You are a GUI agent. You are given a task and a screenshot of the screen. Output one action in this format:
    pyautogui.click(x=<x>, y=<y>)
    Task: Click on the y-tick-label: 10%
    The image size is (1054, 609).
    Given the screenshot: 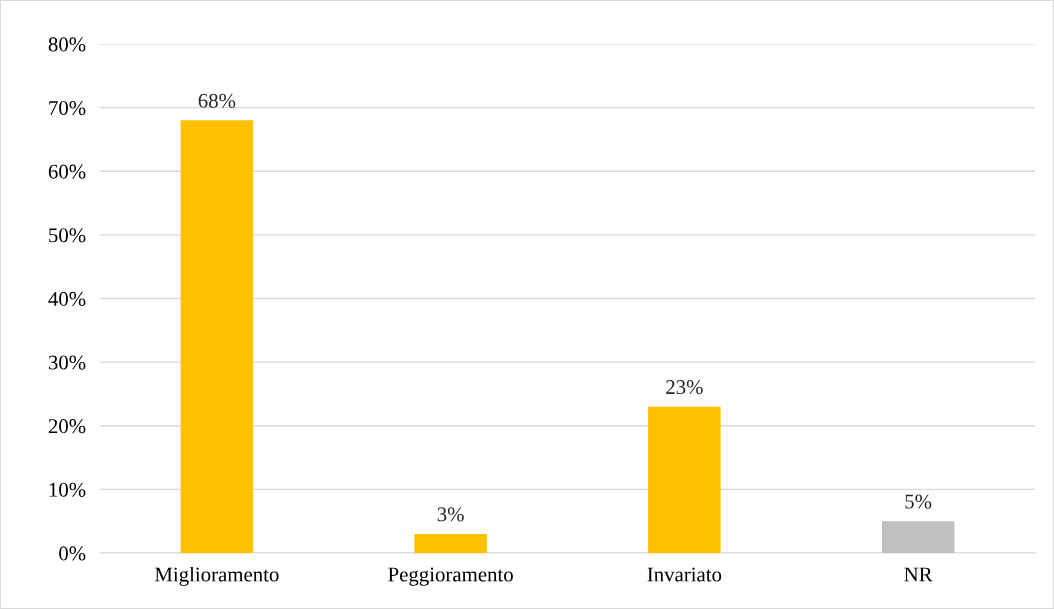 What is the action you would take?
    pyautogui.click(x=67, y=489)
    